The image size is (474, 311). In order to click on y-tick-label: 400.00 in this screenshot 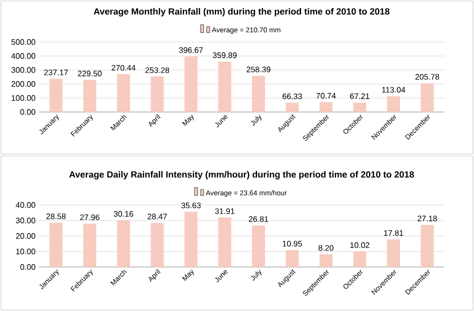, I will do `click(23, 56)`.